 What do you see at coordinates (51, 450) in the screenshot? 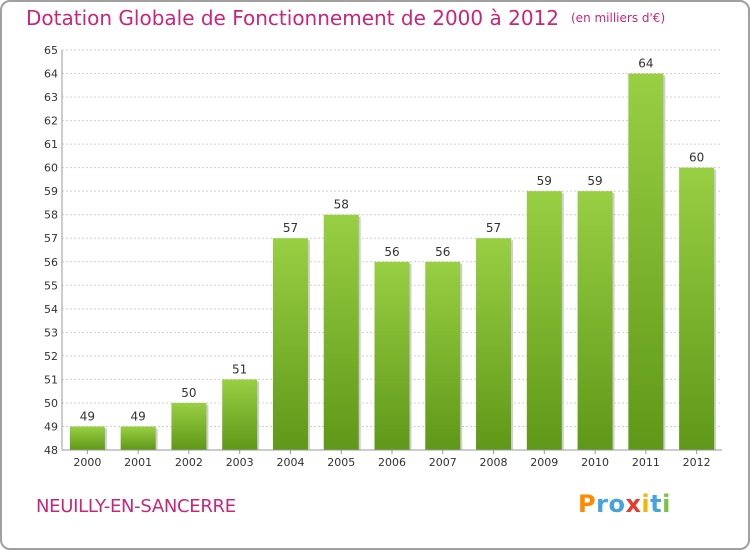
I see `y-tick-label: 48` at bounding box center [51, 450].